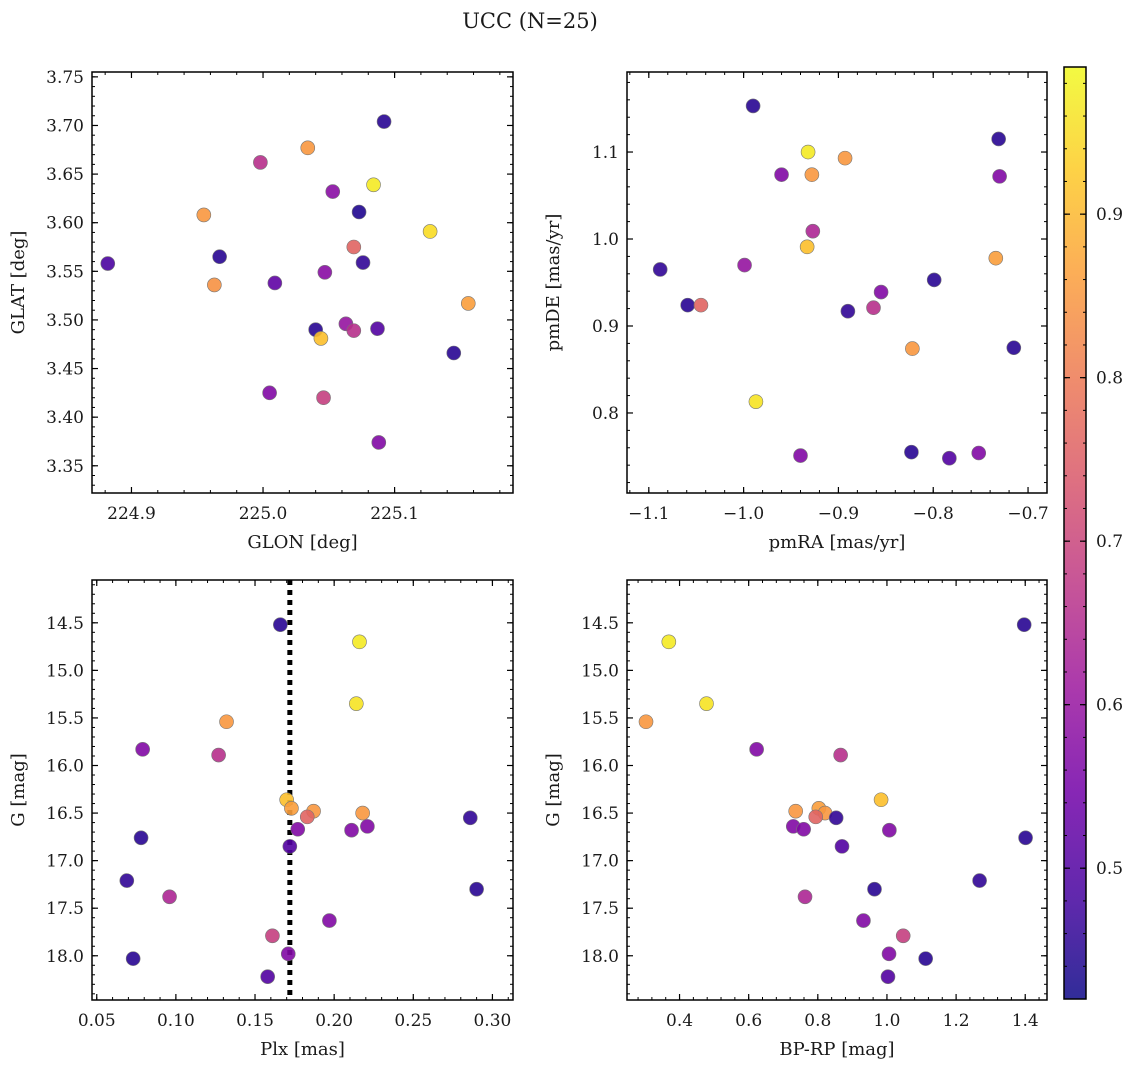  I want to click on colorbar-frame, so click(1075, 533).